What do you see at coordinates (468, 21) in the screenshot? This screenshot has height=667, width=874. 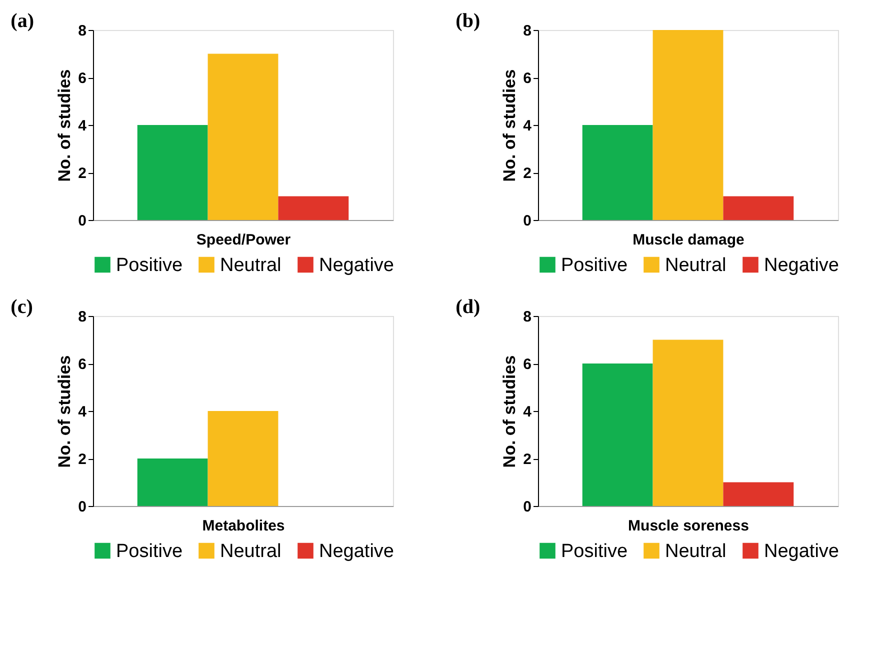 I see `chart-title: (b)` at bounding box center [468, 21].